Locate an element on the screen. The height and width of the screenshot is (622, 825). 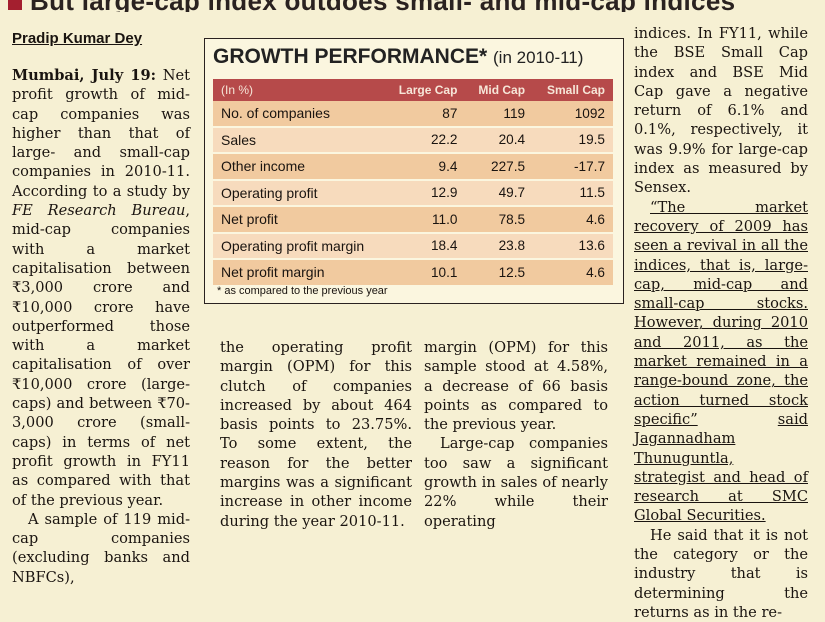
cell: 87 is located at coordinates (425, 114).